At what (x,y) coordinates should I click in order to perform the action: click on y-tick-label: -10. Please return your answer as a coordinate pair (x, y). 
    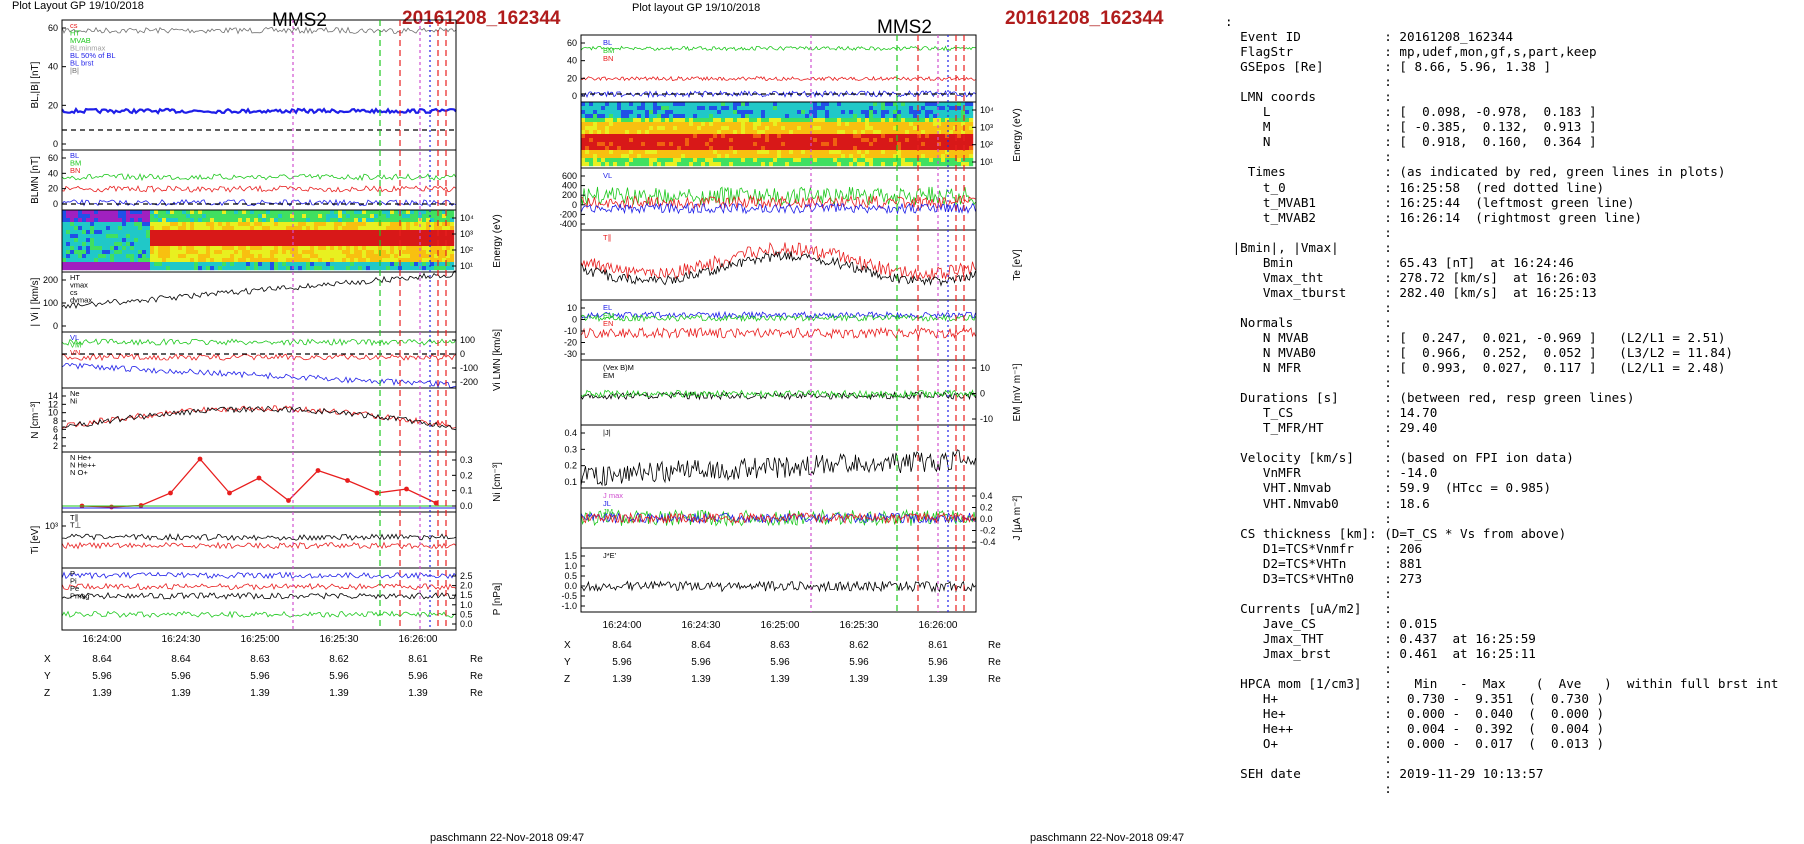
    Looking at the image, I should click on (570, 331).